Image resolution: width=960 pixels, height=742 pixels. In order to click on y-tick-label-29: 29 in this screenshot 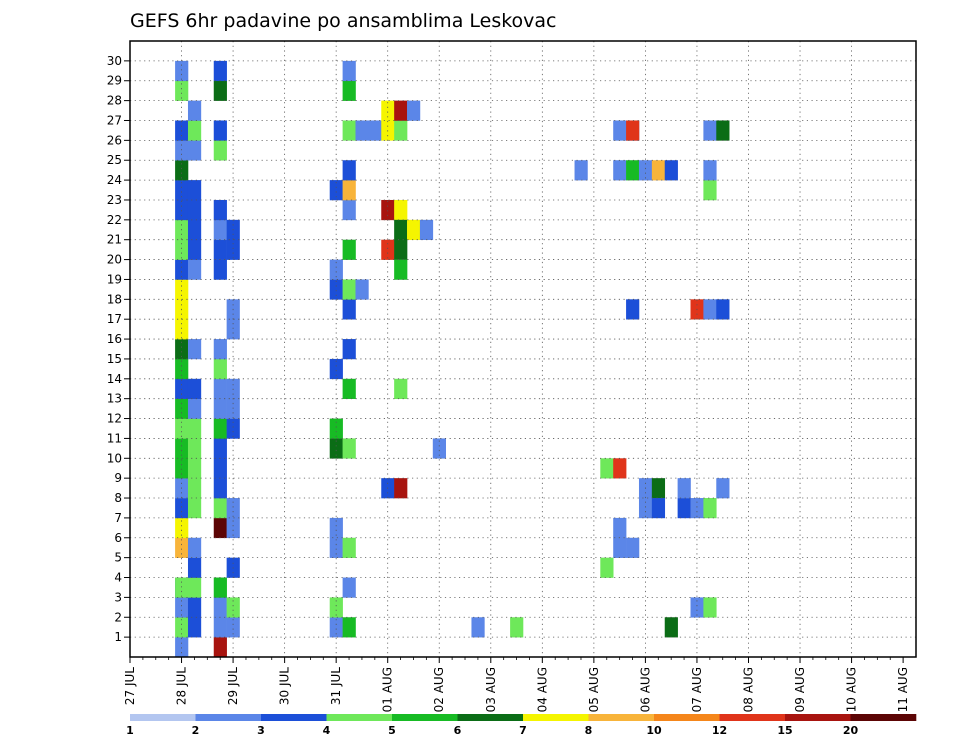, I will do `click(114, 81)`.